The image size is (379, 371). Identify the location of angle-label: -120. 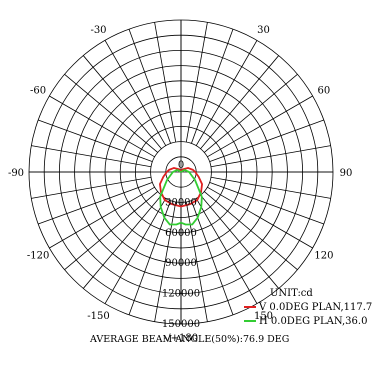
(38, 256).